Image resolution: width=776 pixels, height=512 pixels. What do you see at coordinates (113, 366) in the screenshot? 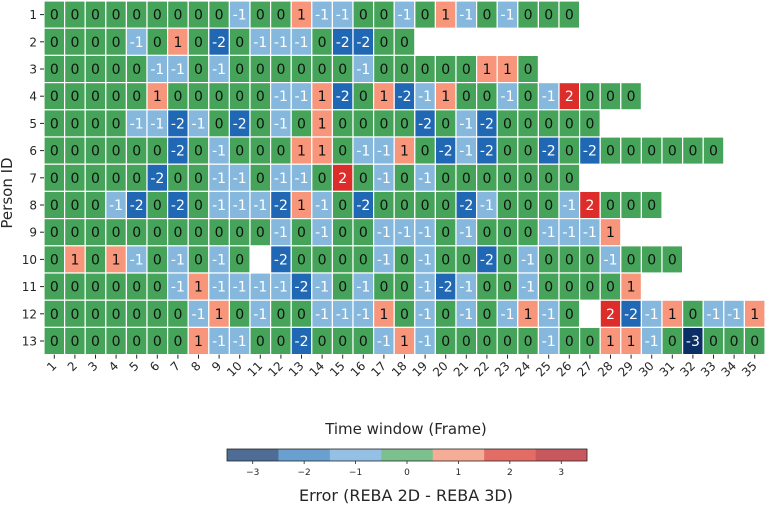
I see `x-tick-label: 4` at bounding box center [113, 366].